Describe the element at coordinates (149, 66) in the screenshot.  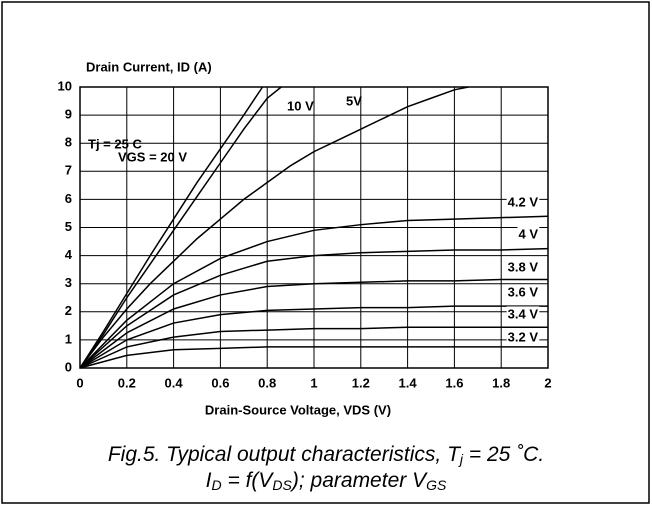
I see `y-axis-label: Drain Current, ID (A)` at that location.